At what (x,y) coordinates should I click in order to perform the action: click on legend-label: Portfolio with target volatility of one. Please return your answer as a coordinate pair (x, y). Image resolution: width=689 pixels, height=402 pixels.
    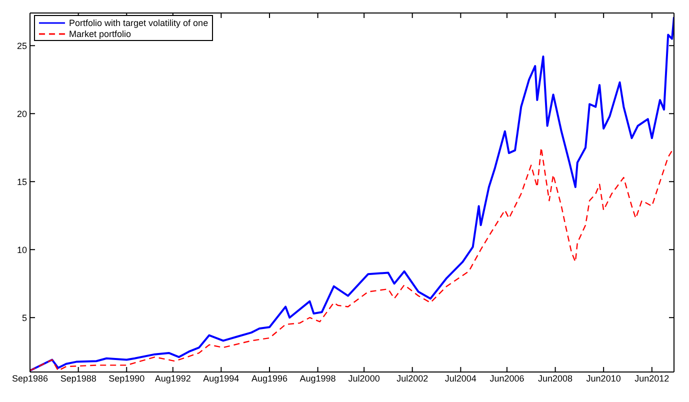
    Looking at the image, I should click on (138, 22).